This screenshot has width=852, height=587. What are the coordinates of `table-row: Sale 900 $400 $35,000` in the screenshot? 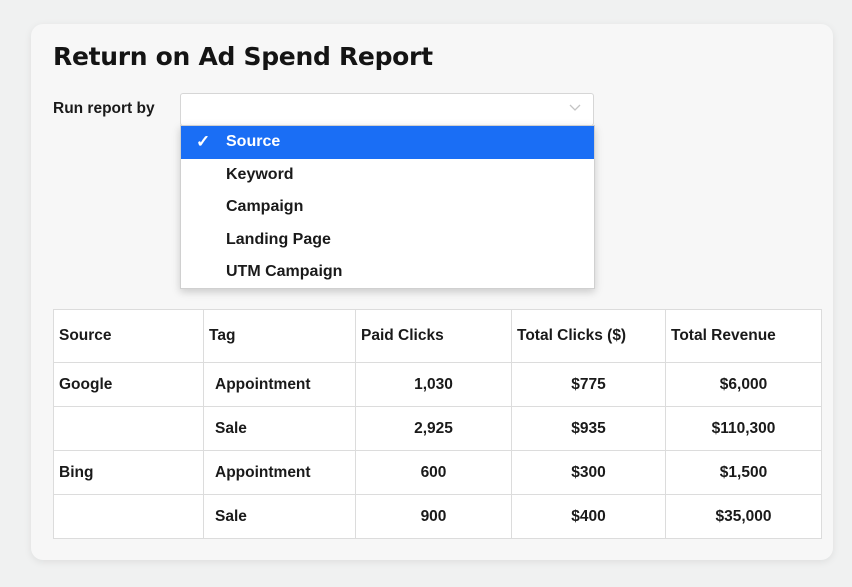 It's located at (437, 516).